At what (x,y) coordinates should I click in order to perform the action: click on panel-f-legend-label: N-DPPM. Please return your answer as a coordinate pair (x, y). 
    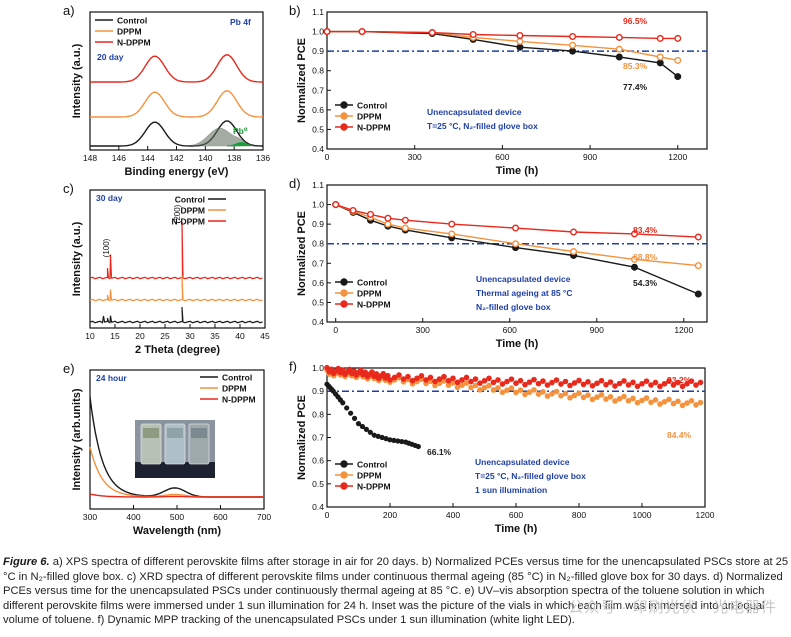
    Looking at the image, I should click on (374, 487).